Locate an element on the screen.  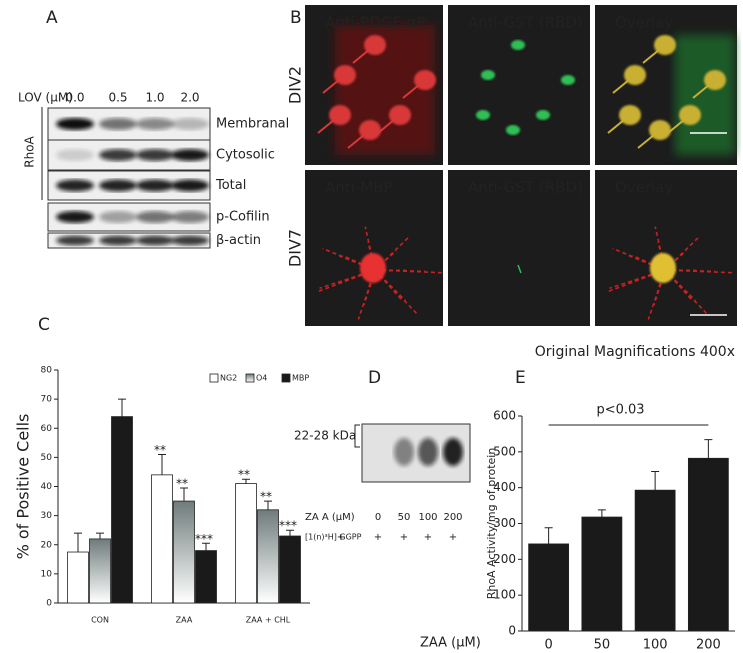
panel-letter: A is located at coordinates (52, 18).